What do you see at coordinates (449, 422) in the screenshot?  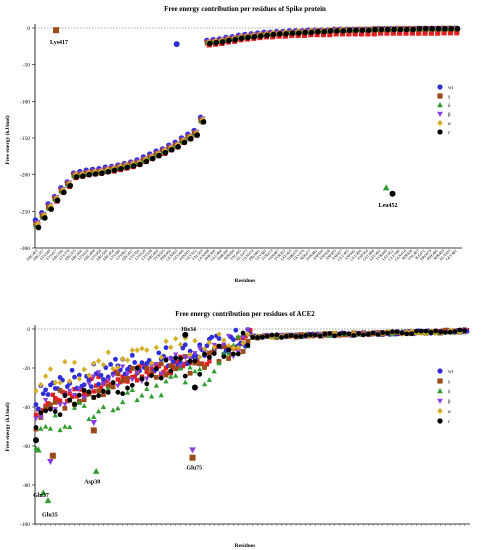 I see `legend-label: ε` at bounding box center [449, 422].